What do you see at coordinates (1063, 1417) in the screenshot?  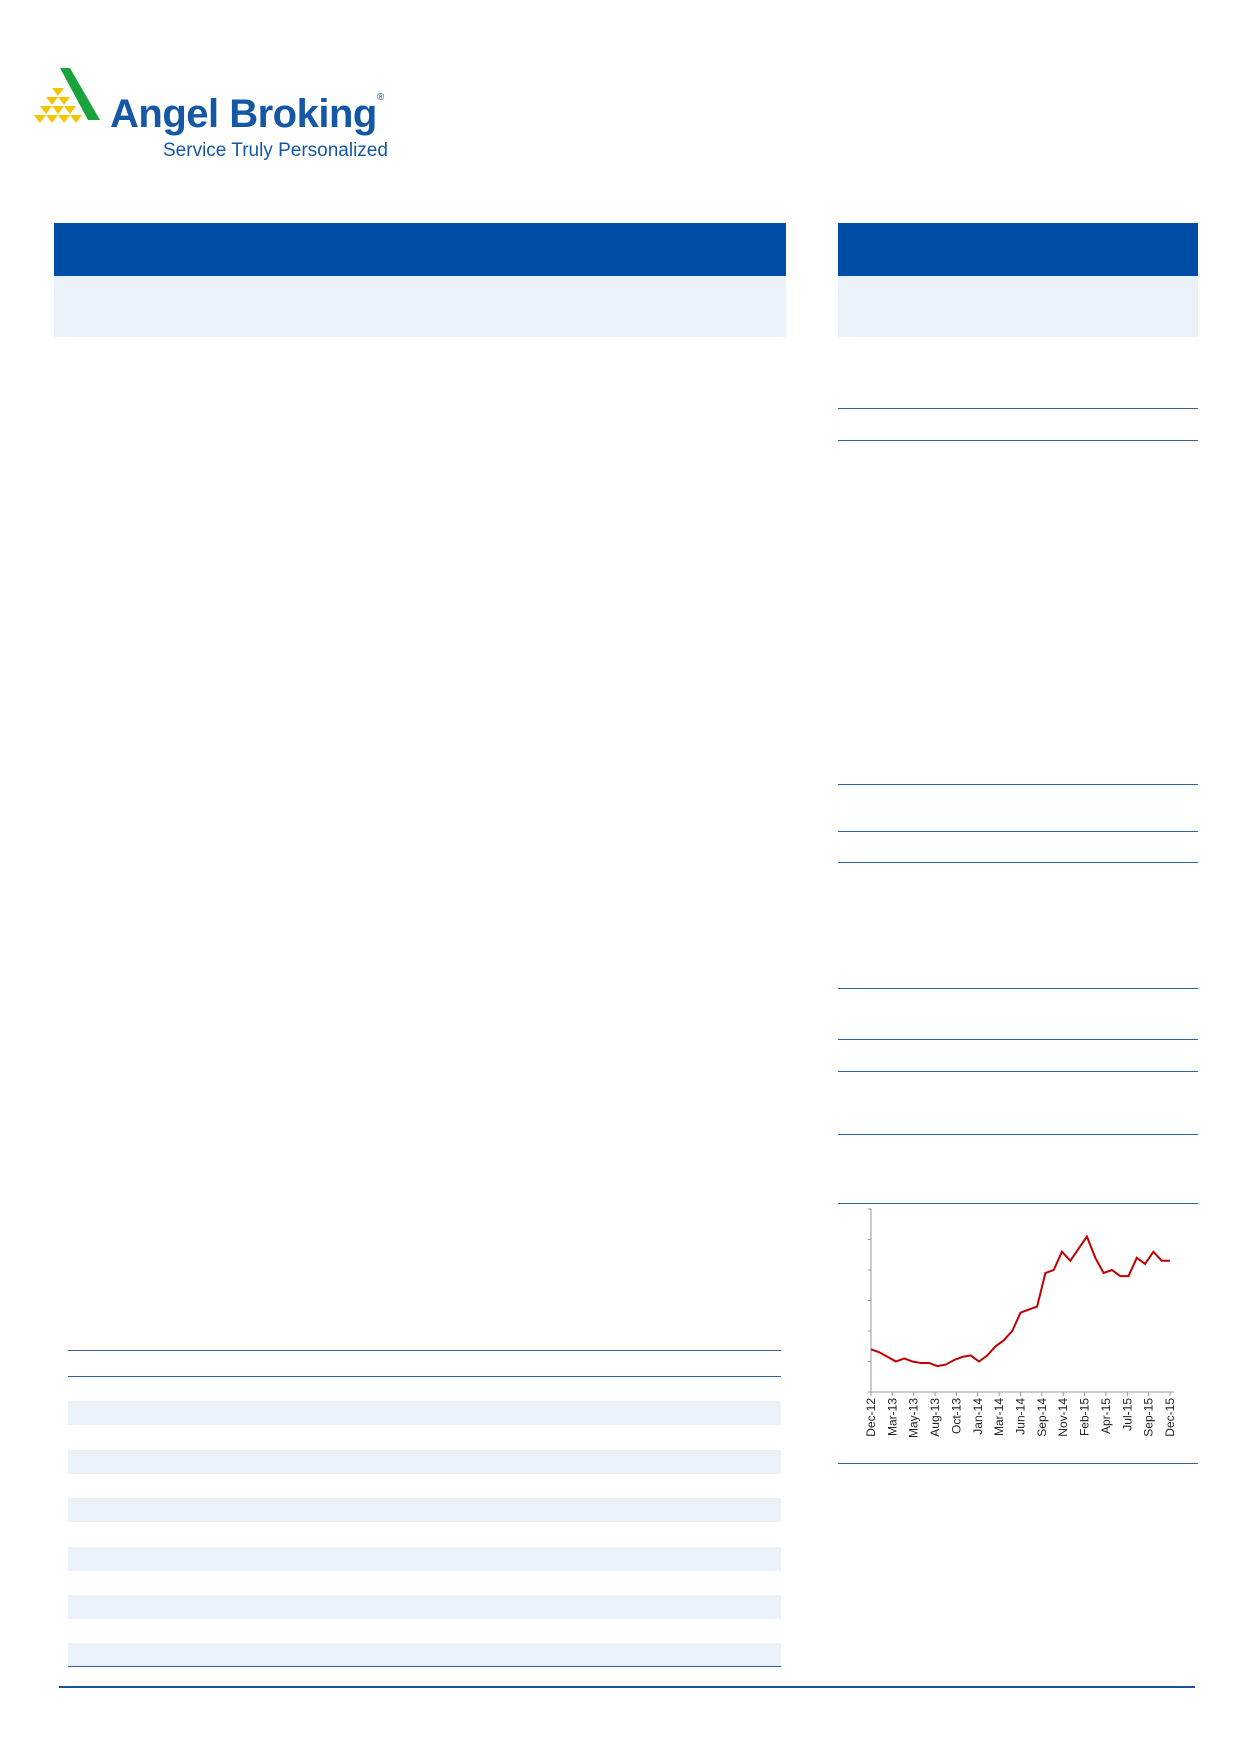 I see `x-tick-label: Nov-14` at bounding box center [1063, 1417].